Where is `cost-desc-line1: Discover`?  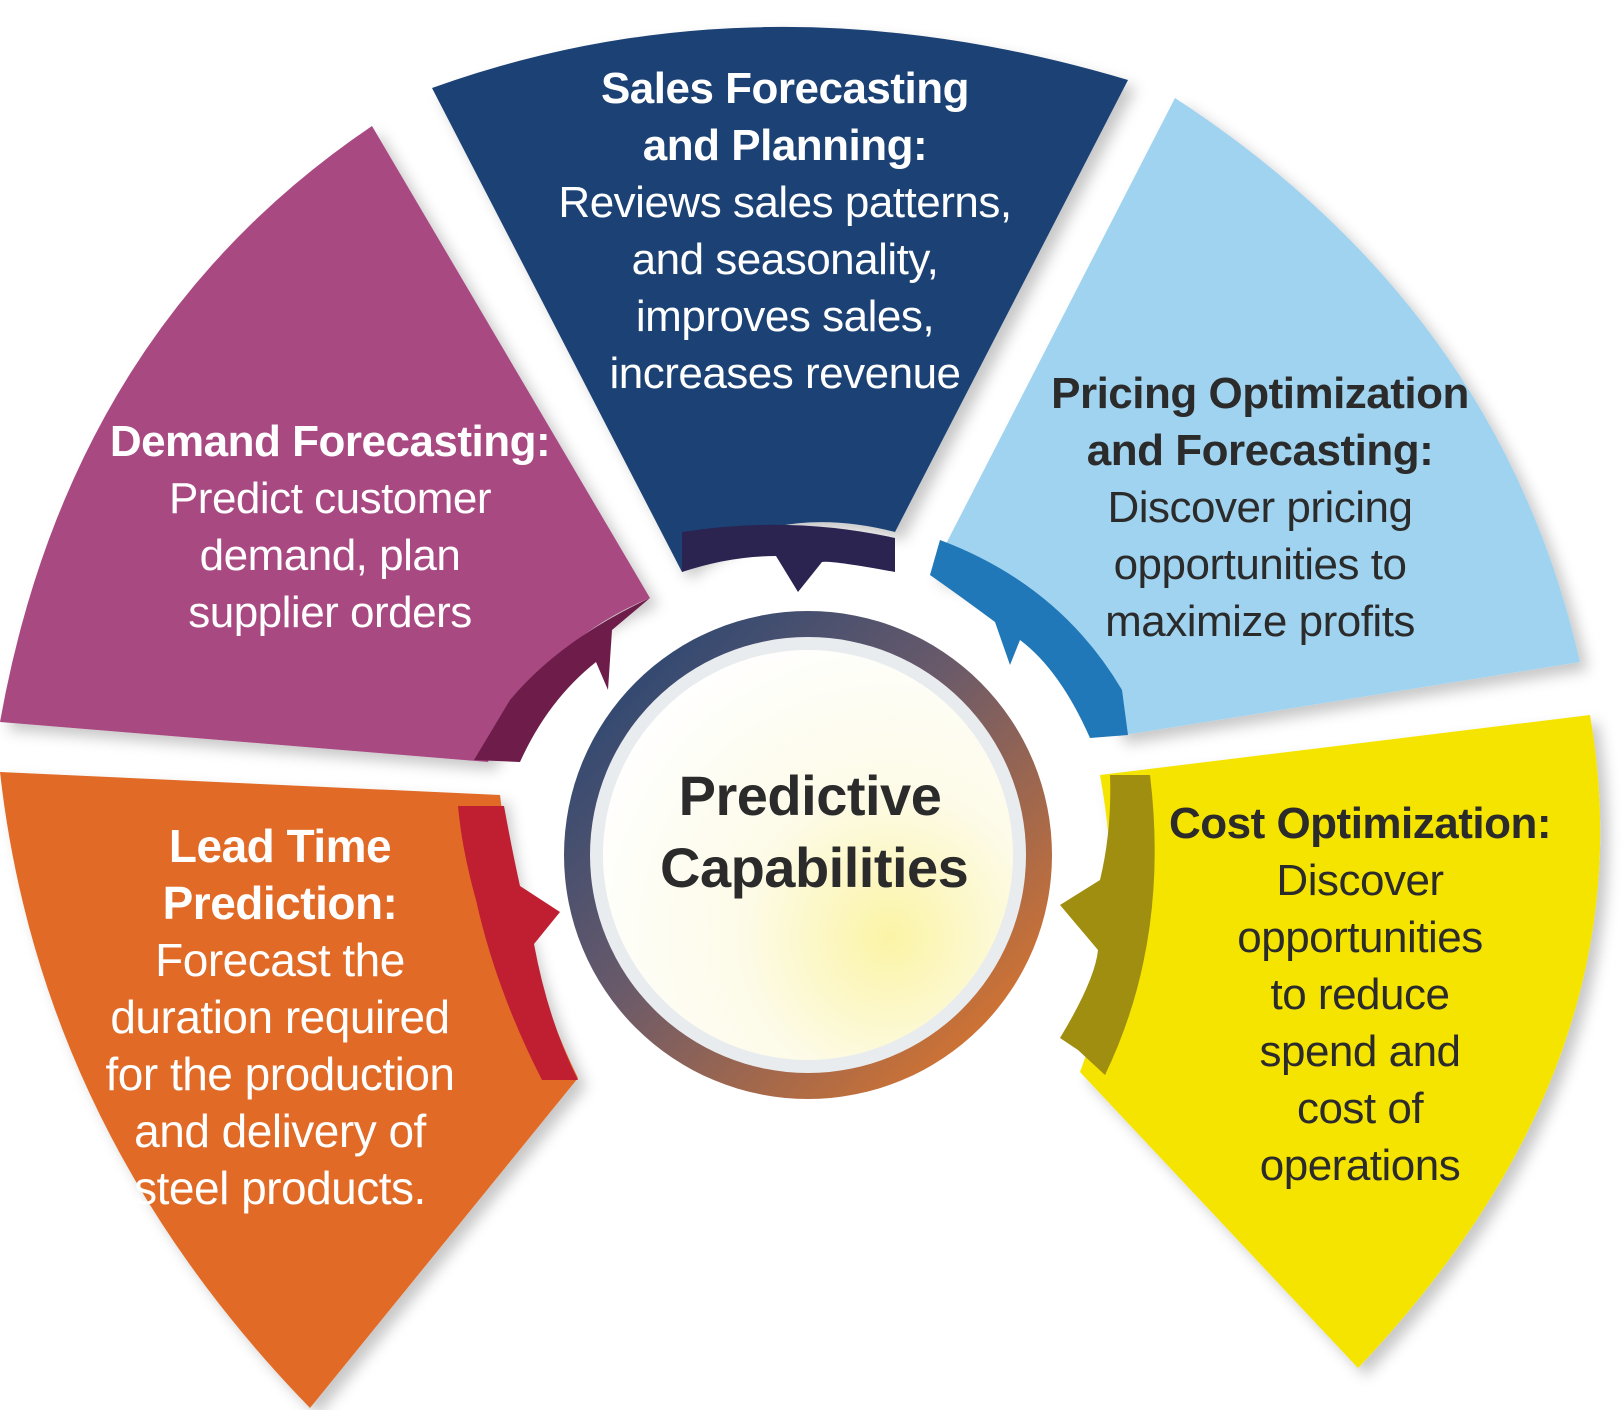
cost-desc-line1: Discover is located at coordinates (1360, 880).